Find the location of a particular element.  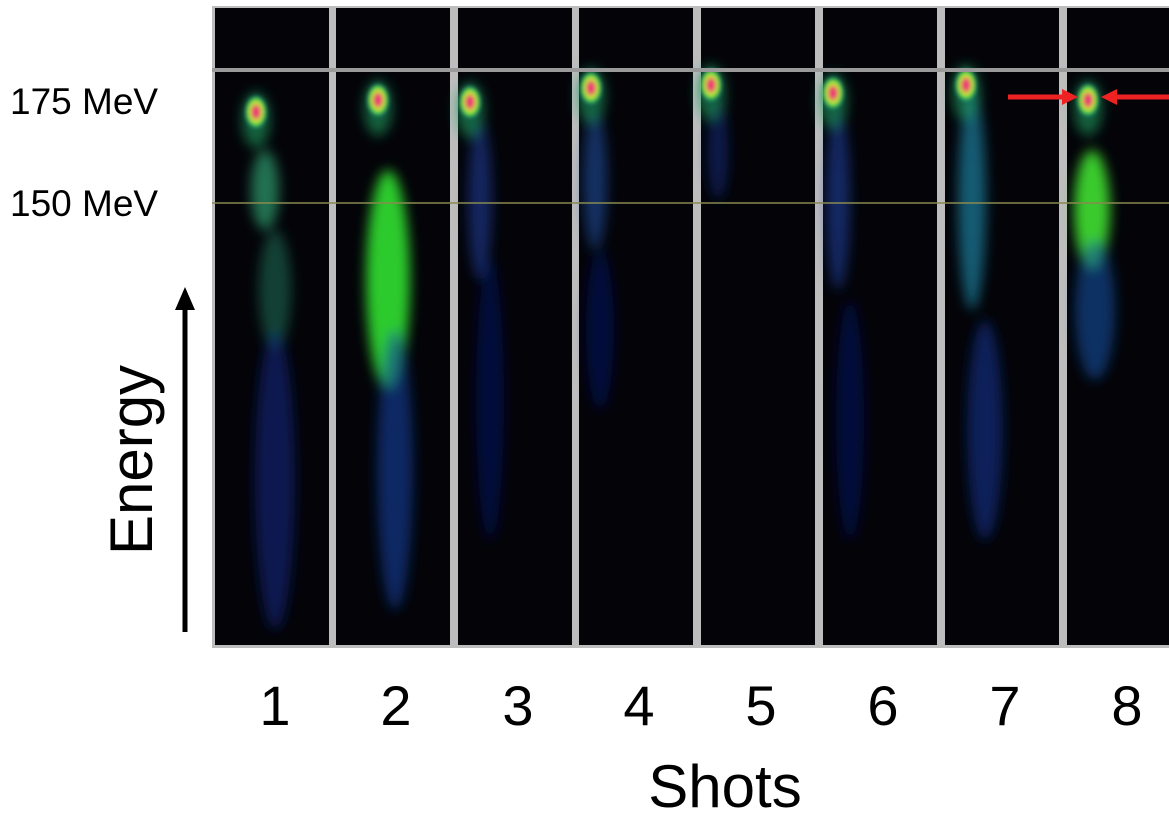

energy-label: 150 MeV is located at coordinates (84, 203).